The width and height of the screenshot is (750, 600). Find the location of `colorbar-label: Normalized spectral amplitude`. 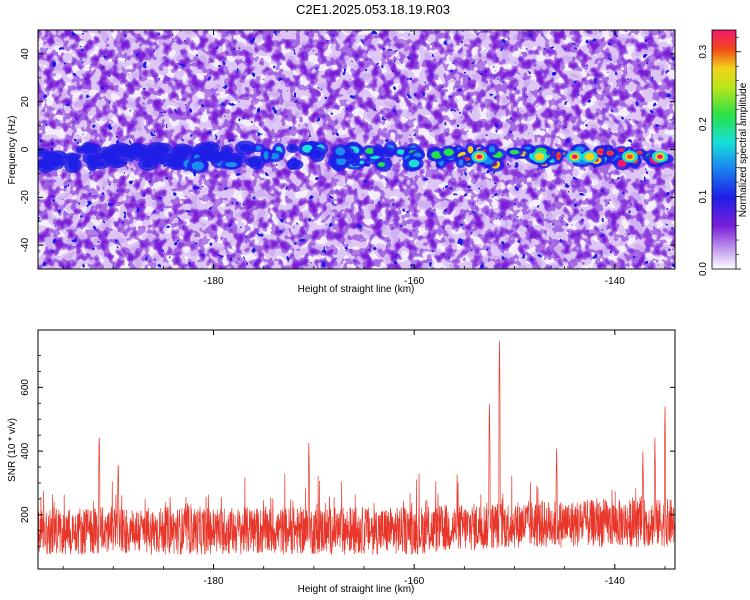

colorbar-label: Normalized spectral amplitude is located at coordinates (743, 149).